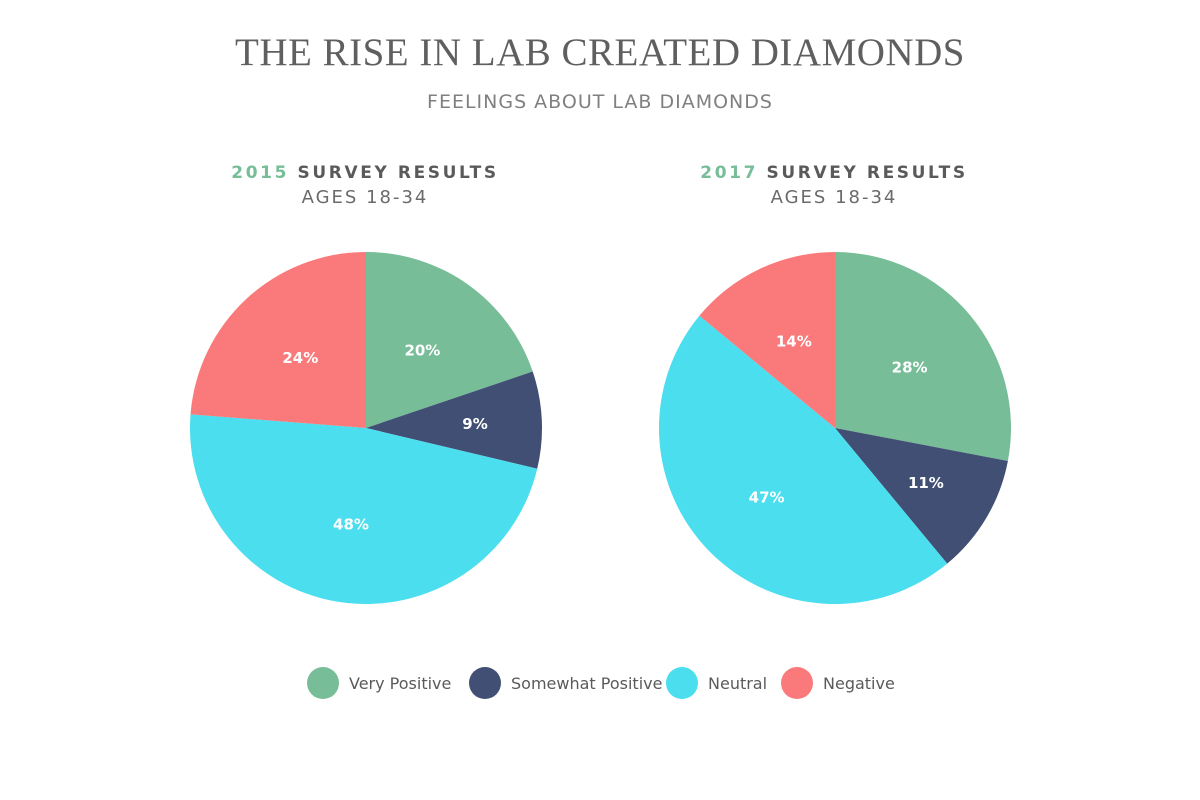  What do you see at coordinates (278, 340) in the screenshot?
I see `pie-2015-slice-negative` at bounding box center [278, 340].